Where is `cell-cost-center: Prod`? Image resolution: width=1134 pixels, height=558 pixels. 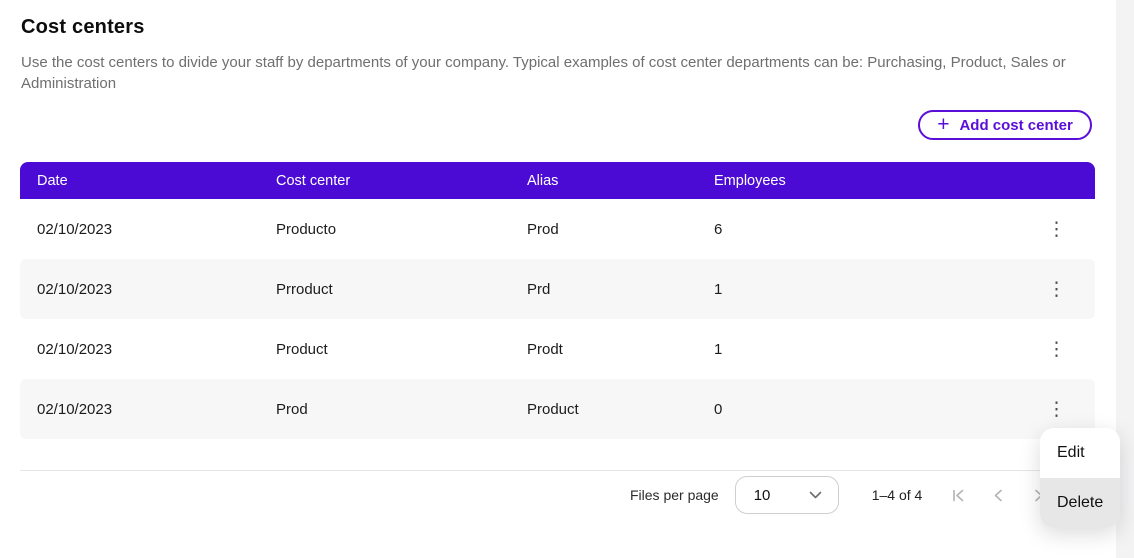
cell-cost-center: Prod is located at coordinates (292, 409).